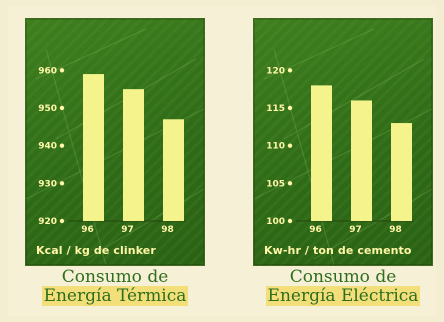 Image resolution: width=444 pixels, height=322 pixels. Describe the element at coordinates (47, 109) in the screenshot. I see `y-tick-label: 950` at that location.